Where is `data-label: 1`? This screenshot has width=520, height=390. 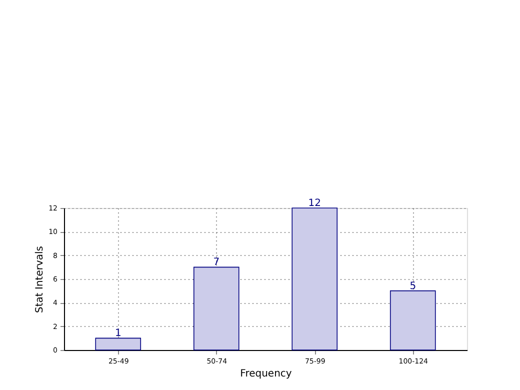 data-label: 1 is located at coordinates (118, 334).